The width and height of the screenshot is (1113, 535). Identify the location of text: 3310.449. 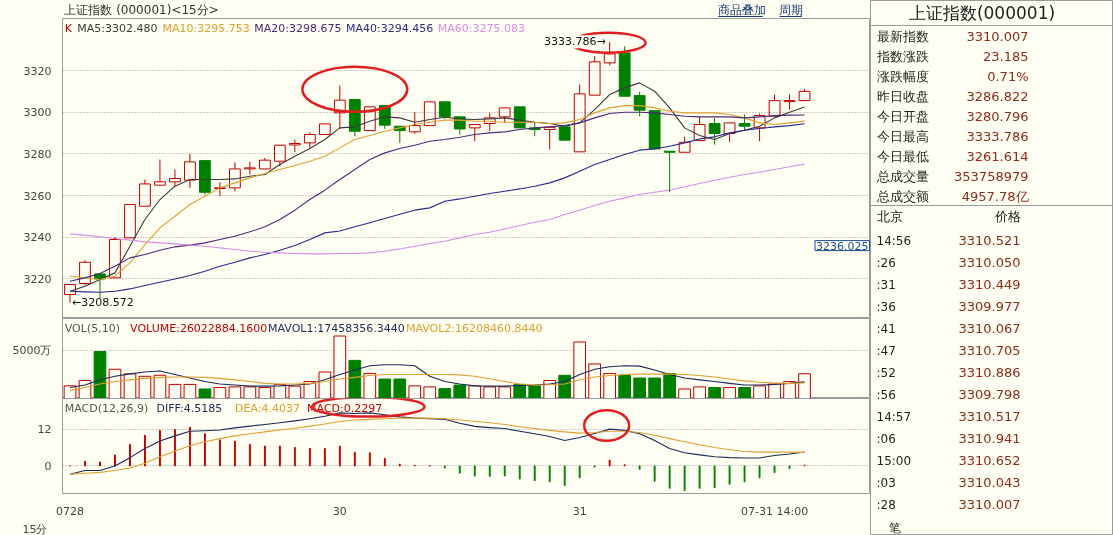
(989, 284).